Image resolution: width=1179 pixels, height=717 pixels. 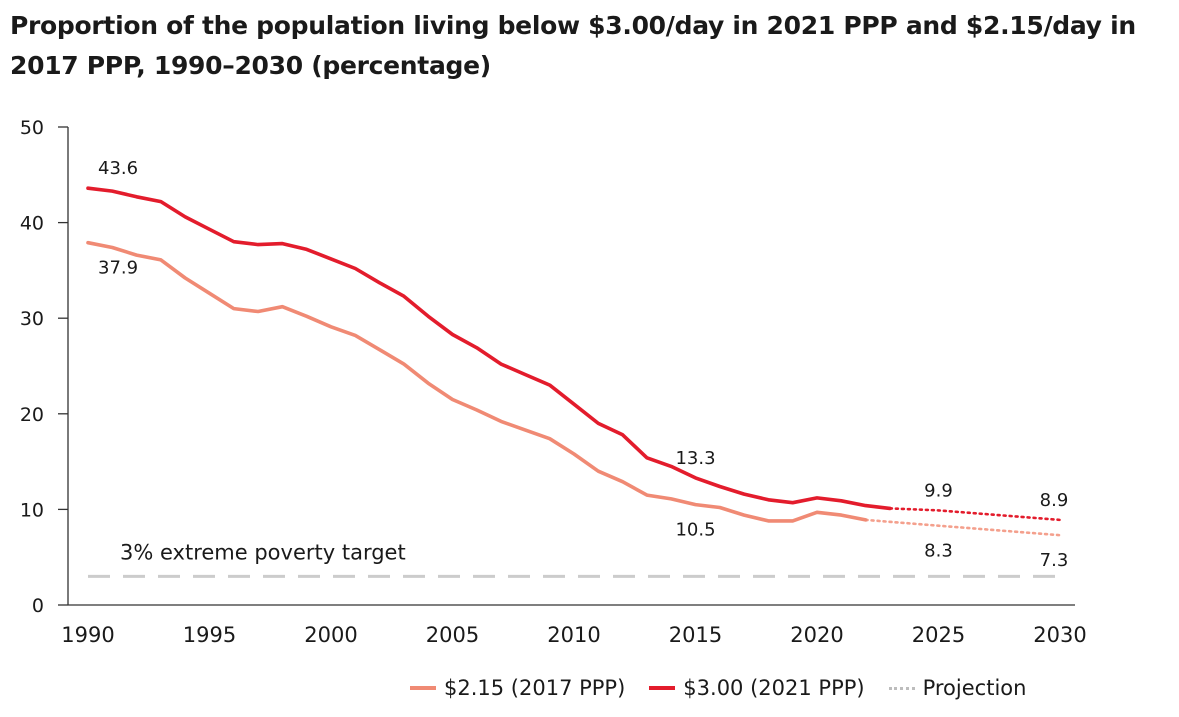 I want to click on x-tick-label: 2015, so click(x=695, y=635).